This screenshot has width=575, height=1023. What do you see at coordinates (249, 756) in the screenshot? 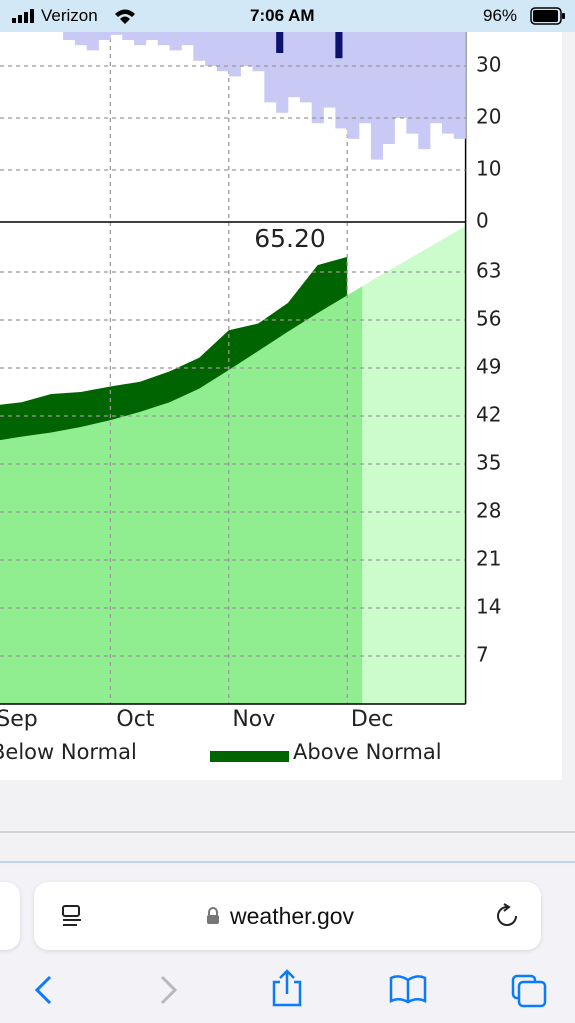
I see `legend-swatch` at bounding box center [249, 756].